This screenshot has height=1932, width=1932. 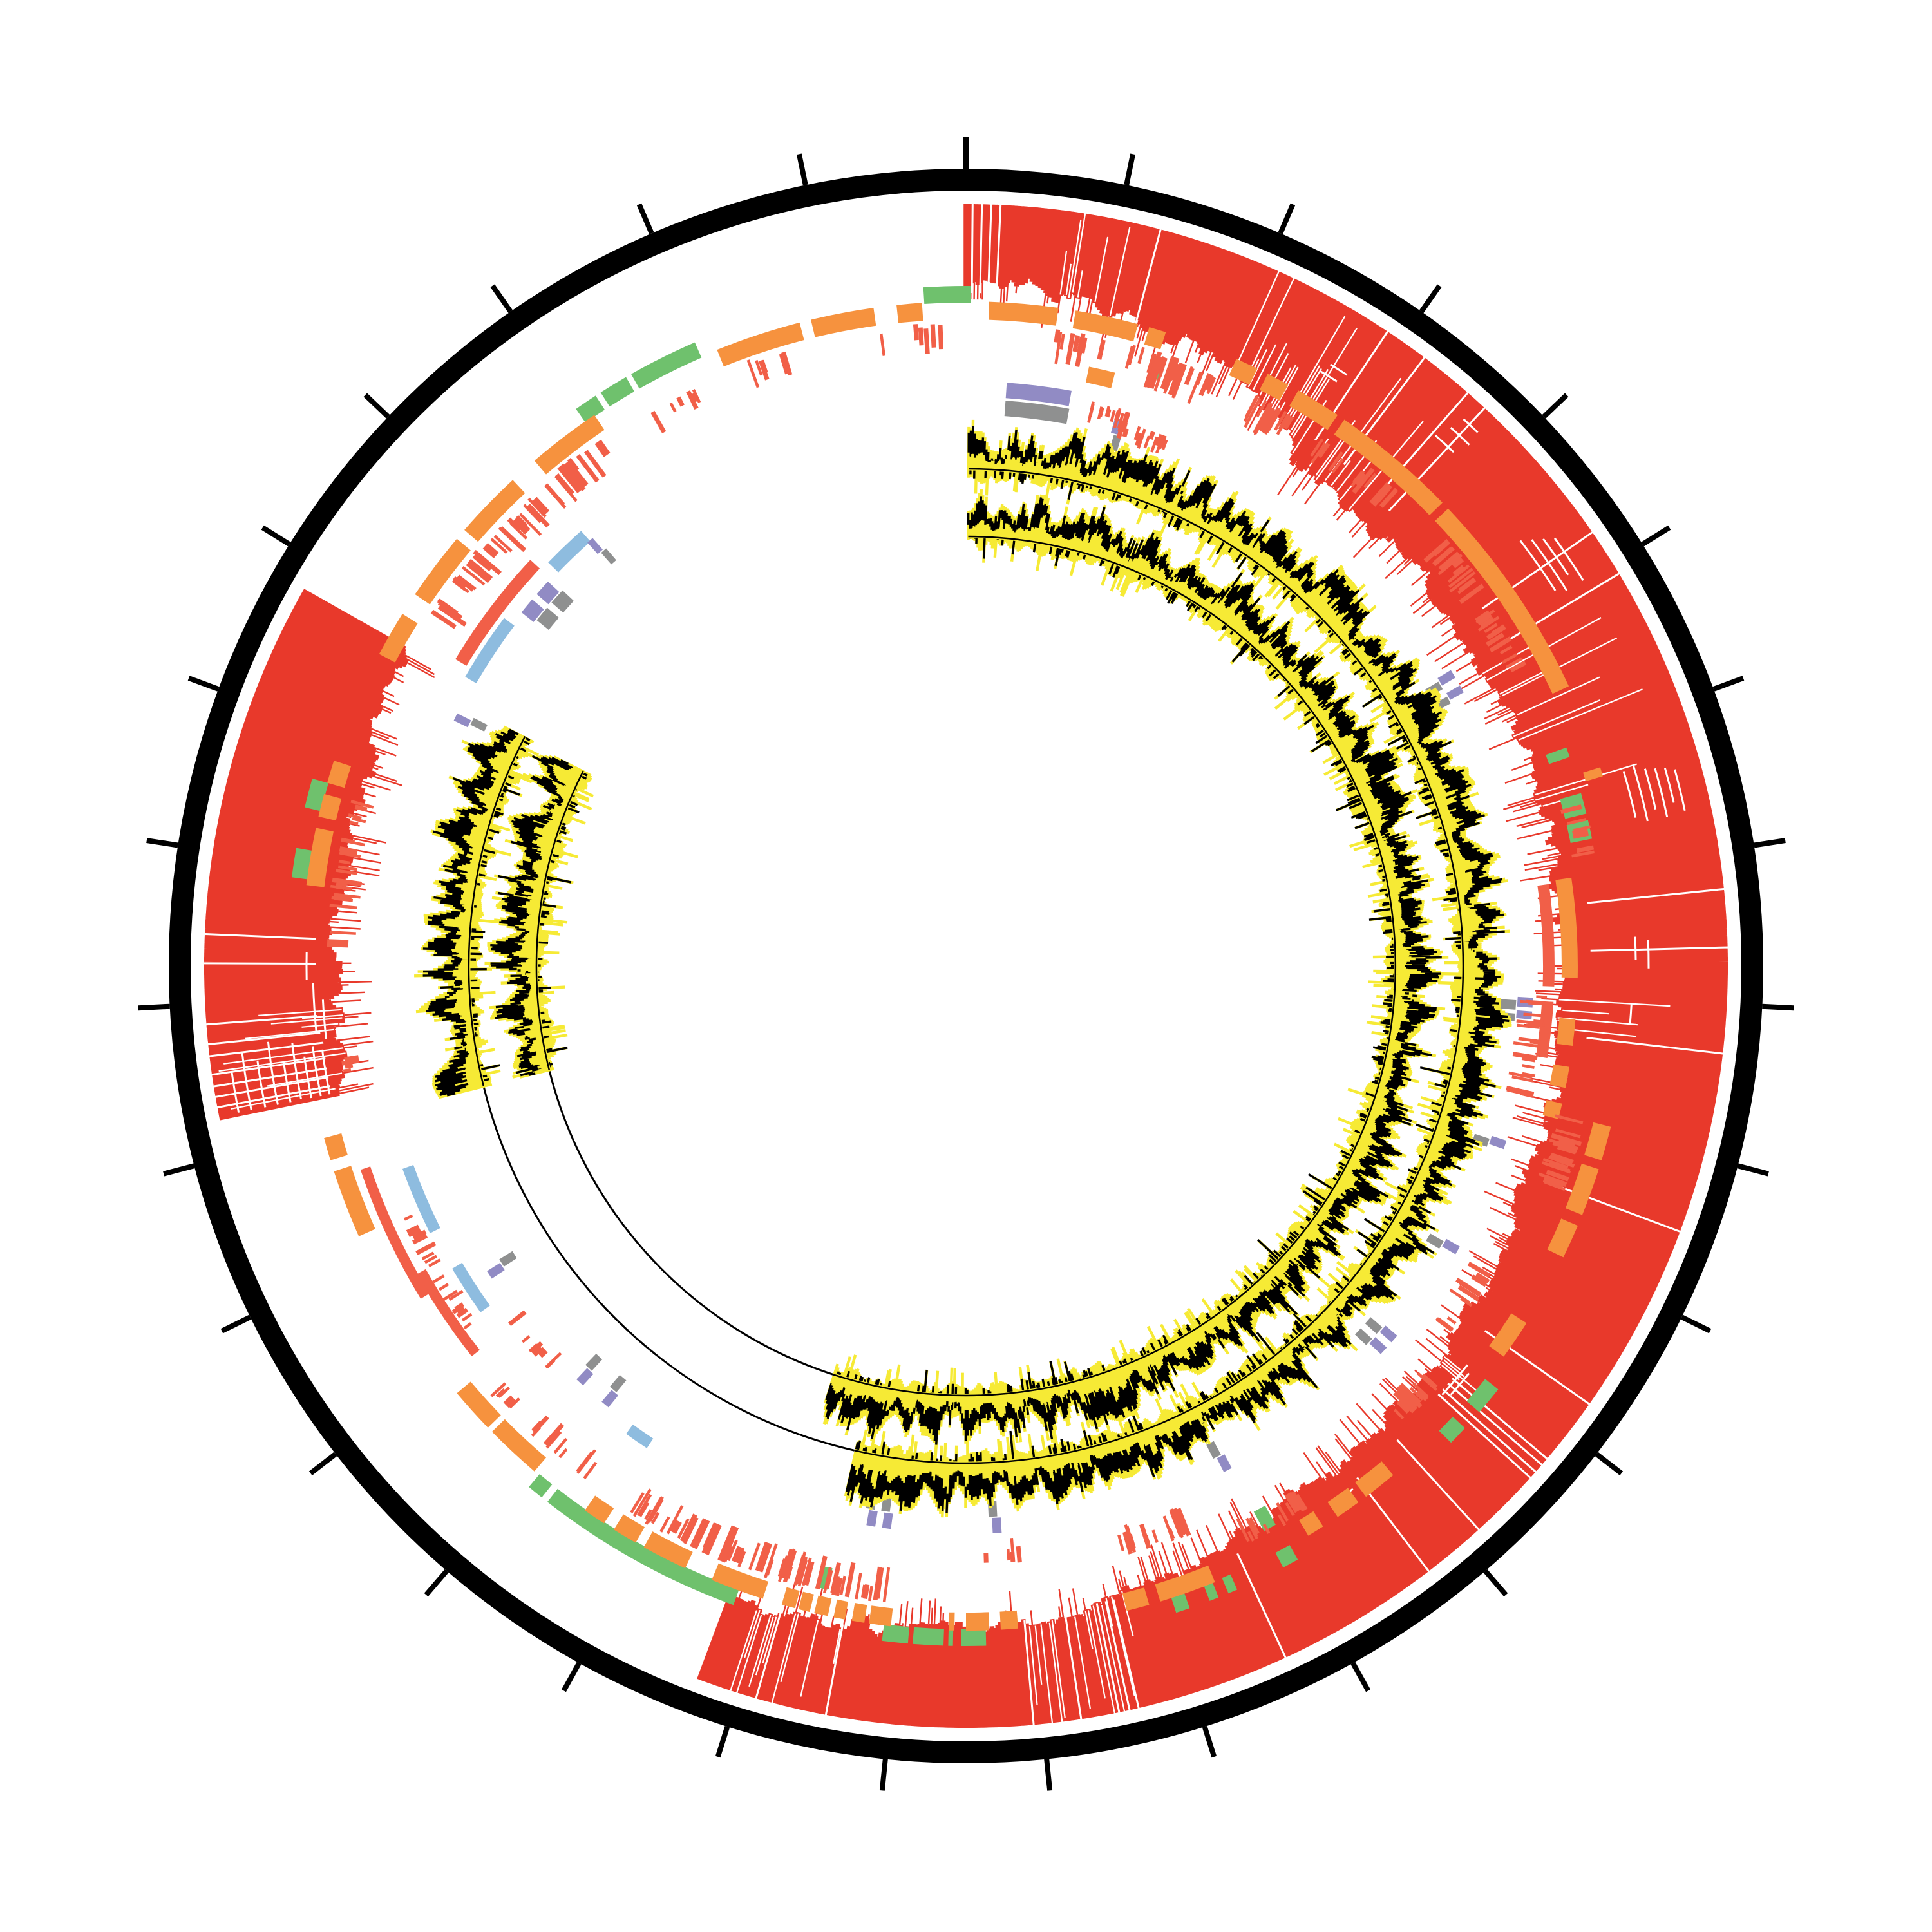 I want to click on yellow-outer-arc, so click(x=477, y=912).